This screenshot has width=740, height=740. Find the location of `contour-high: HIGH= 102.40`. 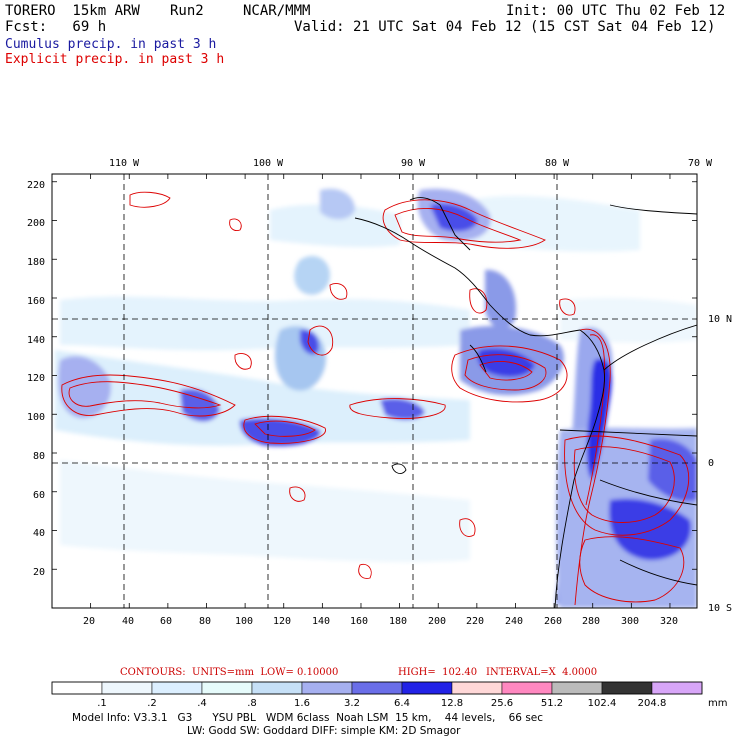

contour-high: HIGH= 102.40 is located at coordinates (438, 672).